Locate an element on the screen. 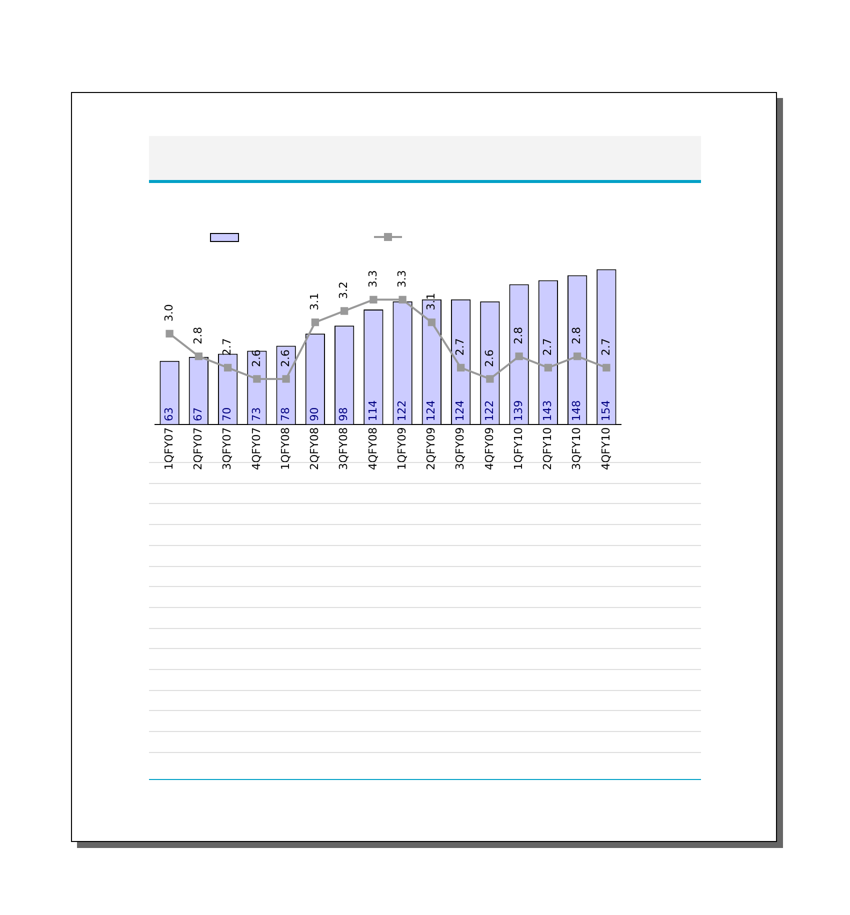 This screenshot has width=850, height=915. data-label: 98 is located at coordinates (343, 414).